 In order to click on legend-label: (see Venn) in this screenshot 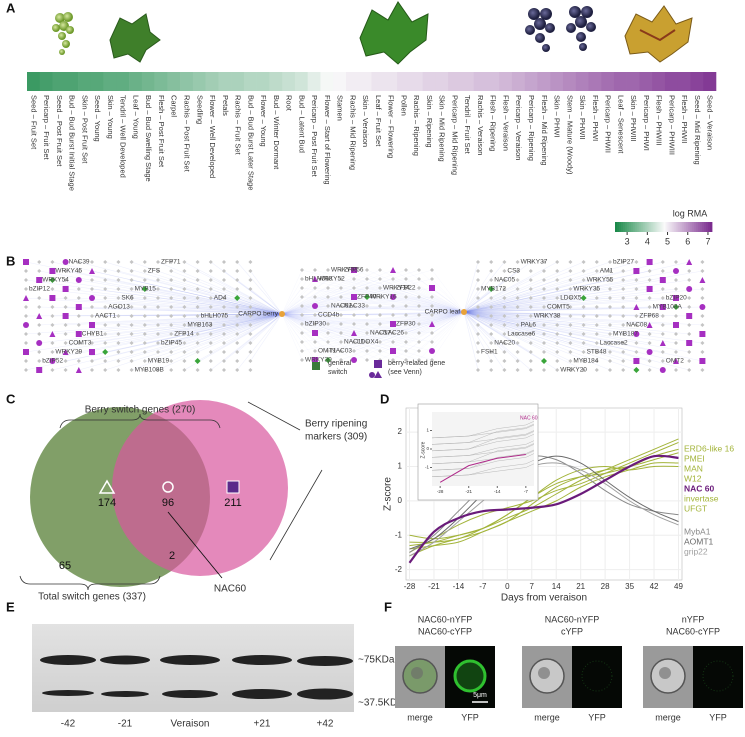, I will do `click(405, 372)`.